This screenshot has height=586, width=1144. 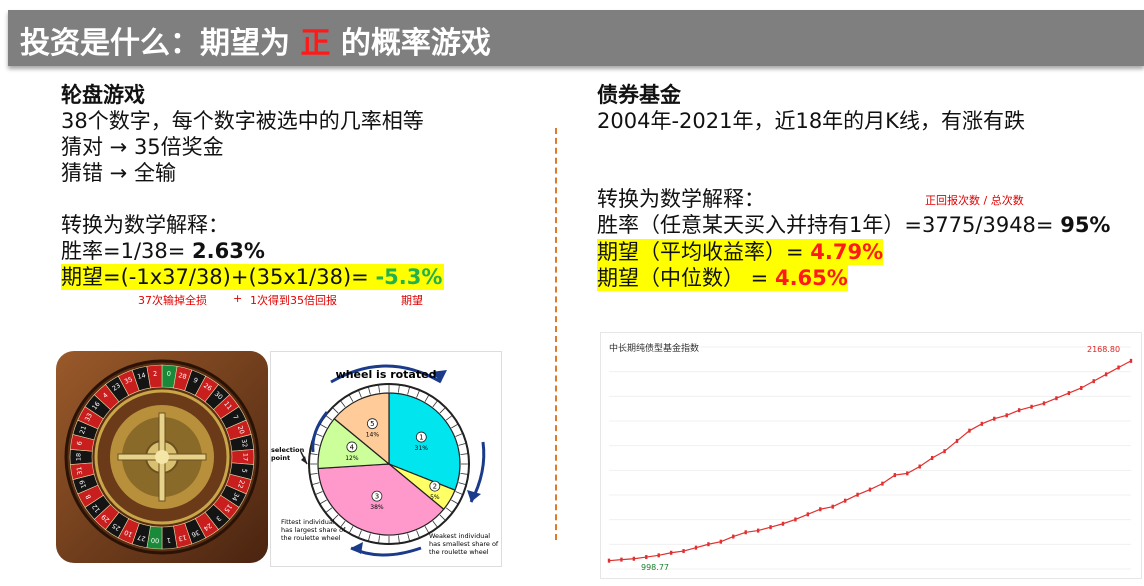 I want to click on fittest-label-3: the roulette wheel, so click(x=311, y=538).